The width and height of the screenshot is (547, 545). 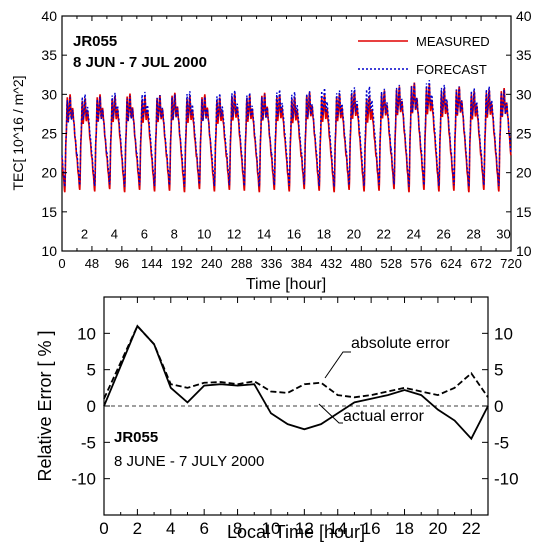 What do you see at coordinates (86, 333) in the screenshot?
I see `bottom-y-tick-label: 10` at bounding box center [86, 333].